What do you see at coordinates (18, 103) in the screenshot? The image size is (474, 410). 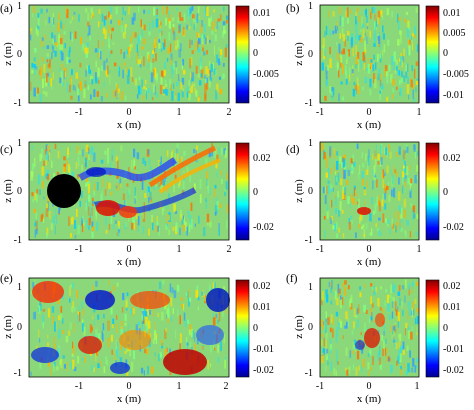 I see `panel-a-ytick-m1: -1` at bounding box center [18, 103].